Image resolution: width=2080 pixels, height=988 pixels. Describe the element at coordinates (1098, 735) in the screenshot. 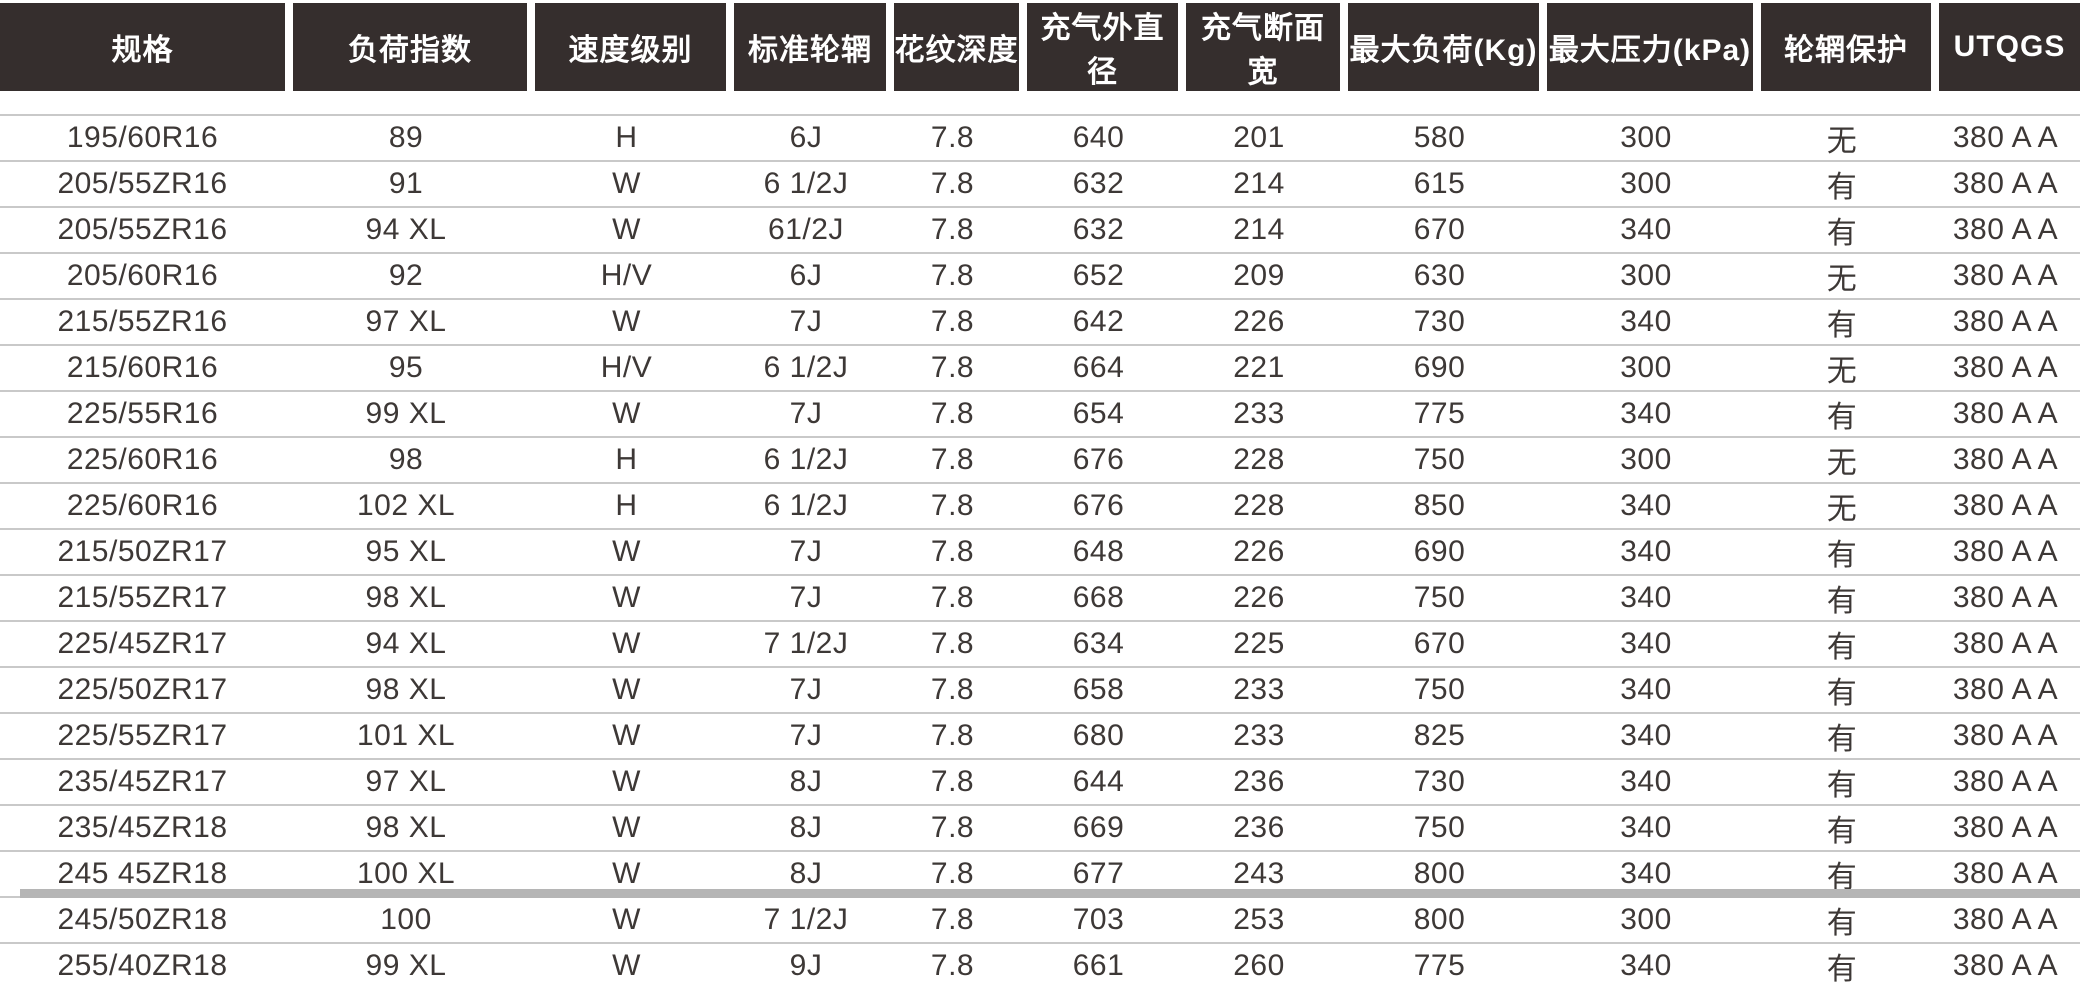

I see `cell-inflated-diameter: 680` at that location.